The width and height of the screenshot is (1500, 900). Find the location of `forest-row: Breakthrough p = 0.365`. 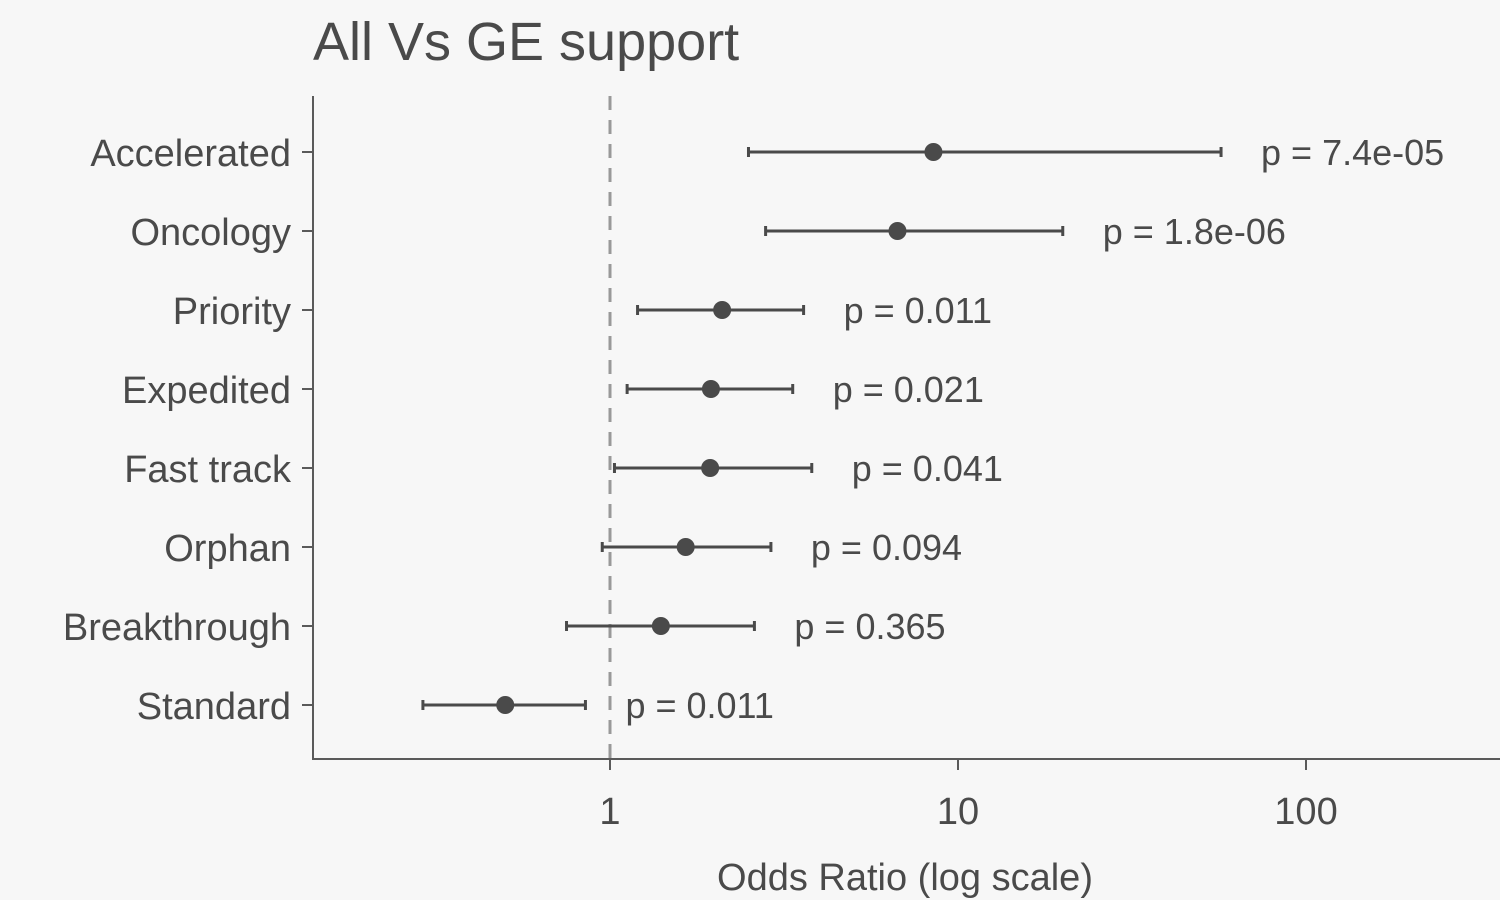

forest-row: Breakthrough p = 0.365 is located at coordinates (504, 627).